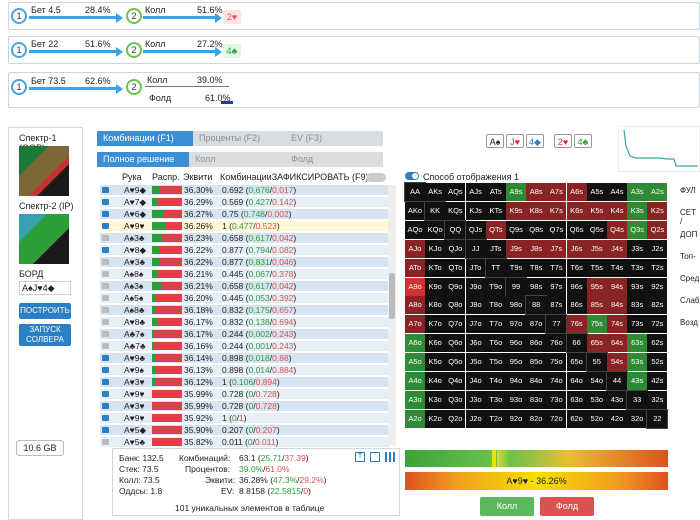 Image resolution: width=700 pixels, height=520 pixels. I want to click on hand-grid-cell: K2o, so click(435, 418).